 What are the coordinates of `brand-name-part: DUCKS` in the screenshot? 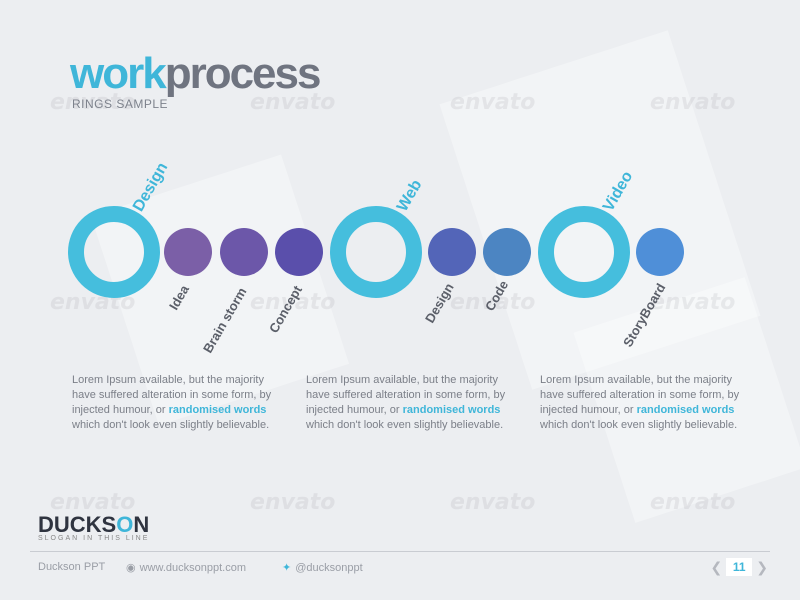 It's located at (77, 524).